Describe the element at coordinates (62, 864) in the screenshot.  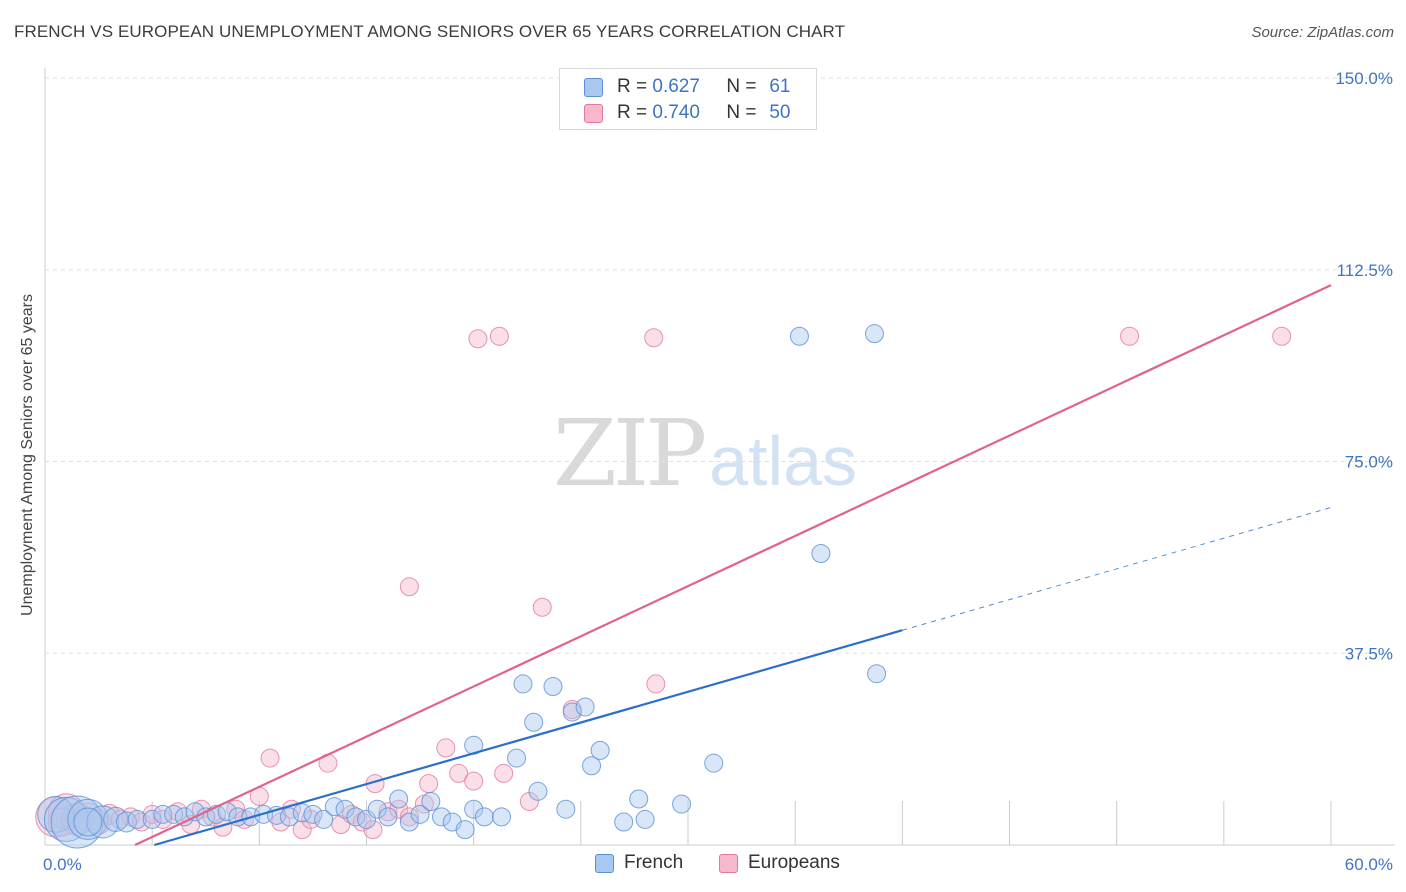
I see `x-tick-label-min: 0.0%` at that location.